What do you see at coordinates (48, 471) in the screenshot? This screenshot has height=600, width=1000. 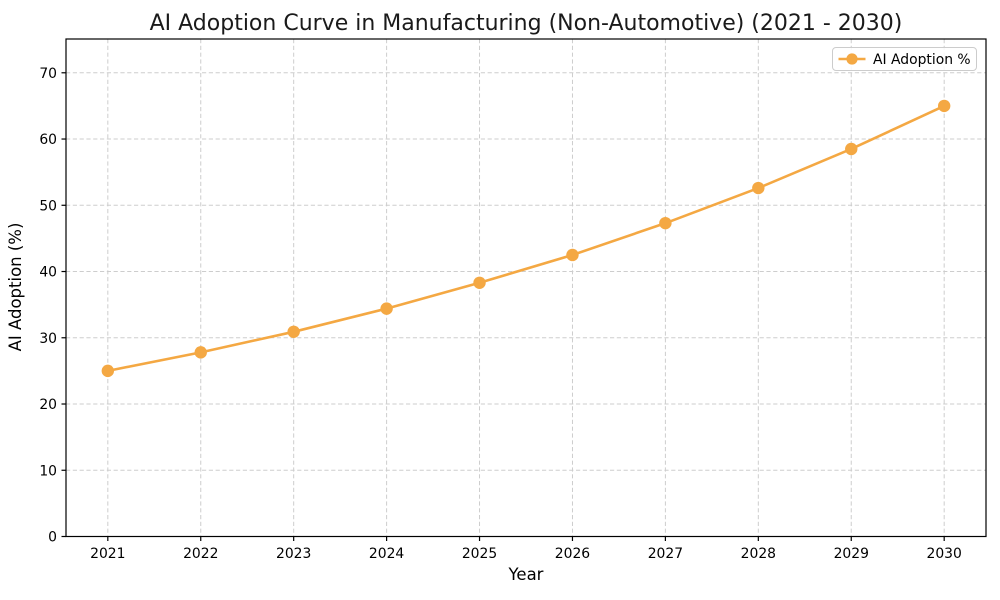 I see `y-tick-label: 10` at bounding box center [48, 471].